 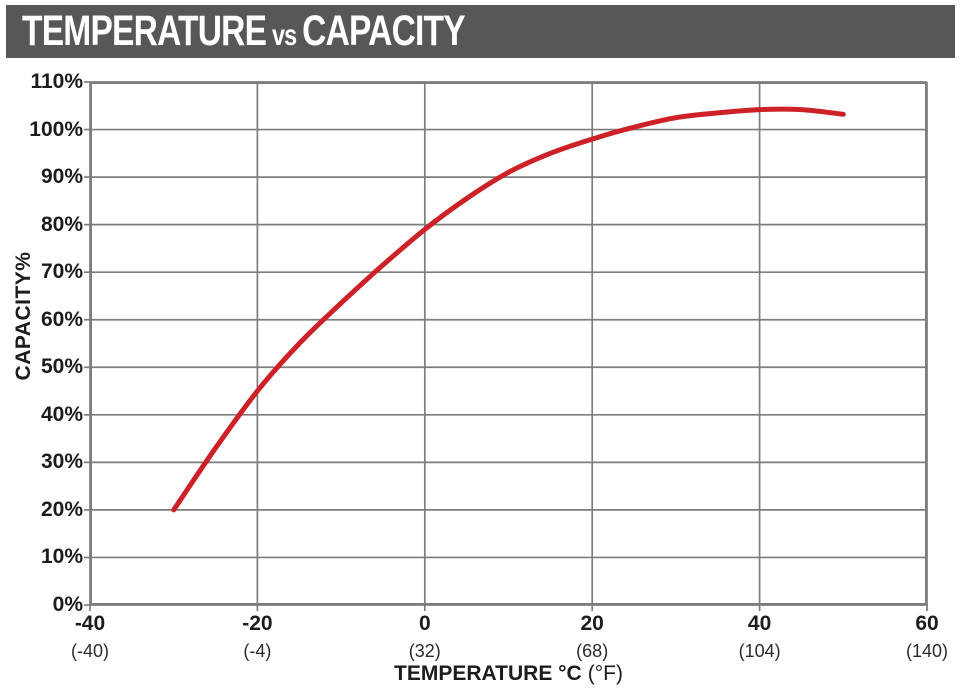 What do you see at coordinates (67, 604) in the screenshot?
I see `y-tick-label: 0%` at bounding box center [67, 604].